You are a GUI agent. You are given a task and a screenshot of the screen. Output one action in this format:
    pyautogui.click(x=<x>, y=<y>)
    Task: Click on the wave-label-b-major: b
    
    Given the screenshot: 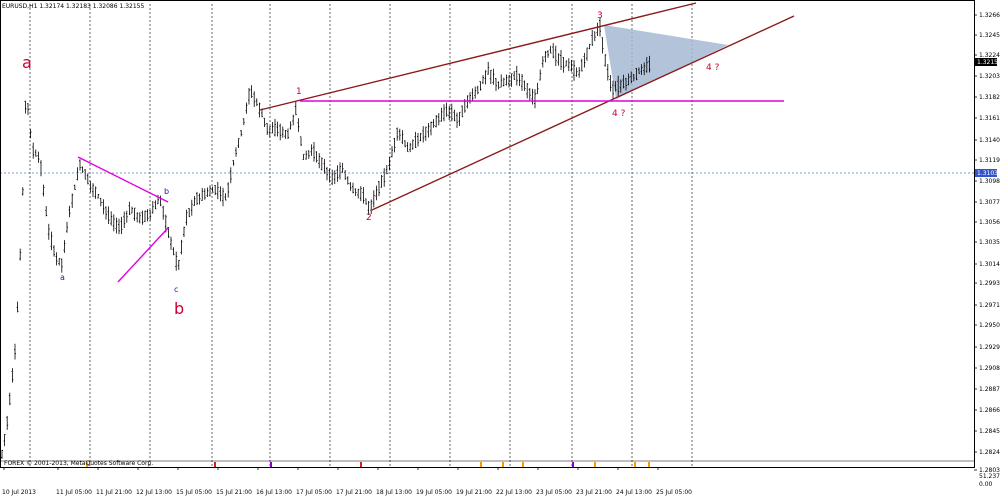 What is the action you would take?
    pyautogui.click(x=179, y=308)
    